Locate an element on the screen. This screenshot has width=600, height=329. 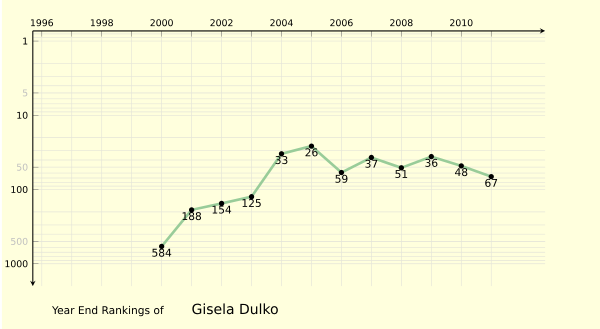
x-tick-label: 1996 is located at coordinates (42, 22).